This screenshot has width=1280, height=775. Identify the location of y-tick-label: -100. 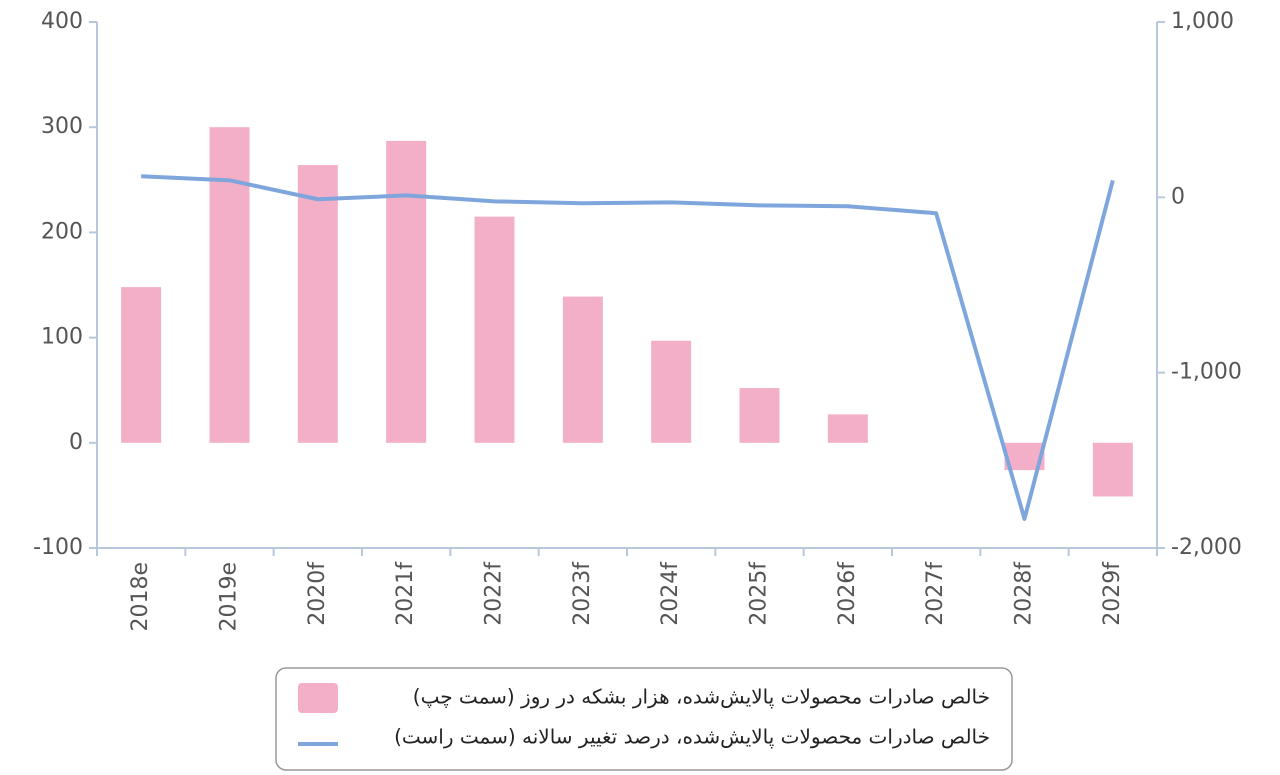
(58, 547).